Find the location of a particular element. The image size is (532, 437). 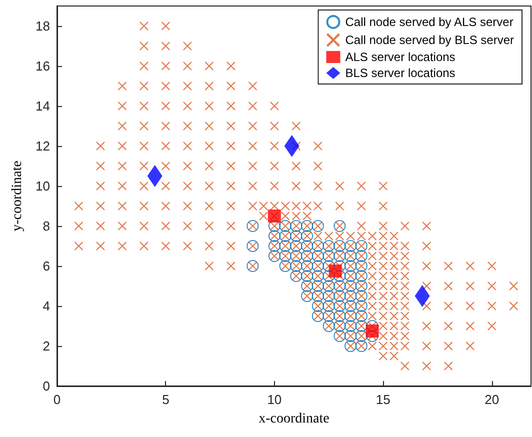

y-tick-label: 10 is located at coordinates (43, 186).